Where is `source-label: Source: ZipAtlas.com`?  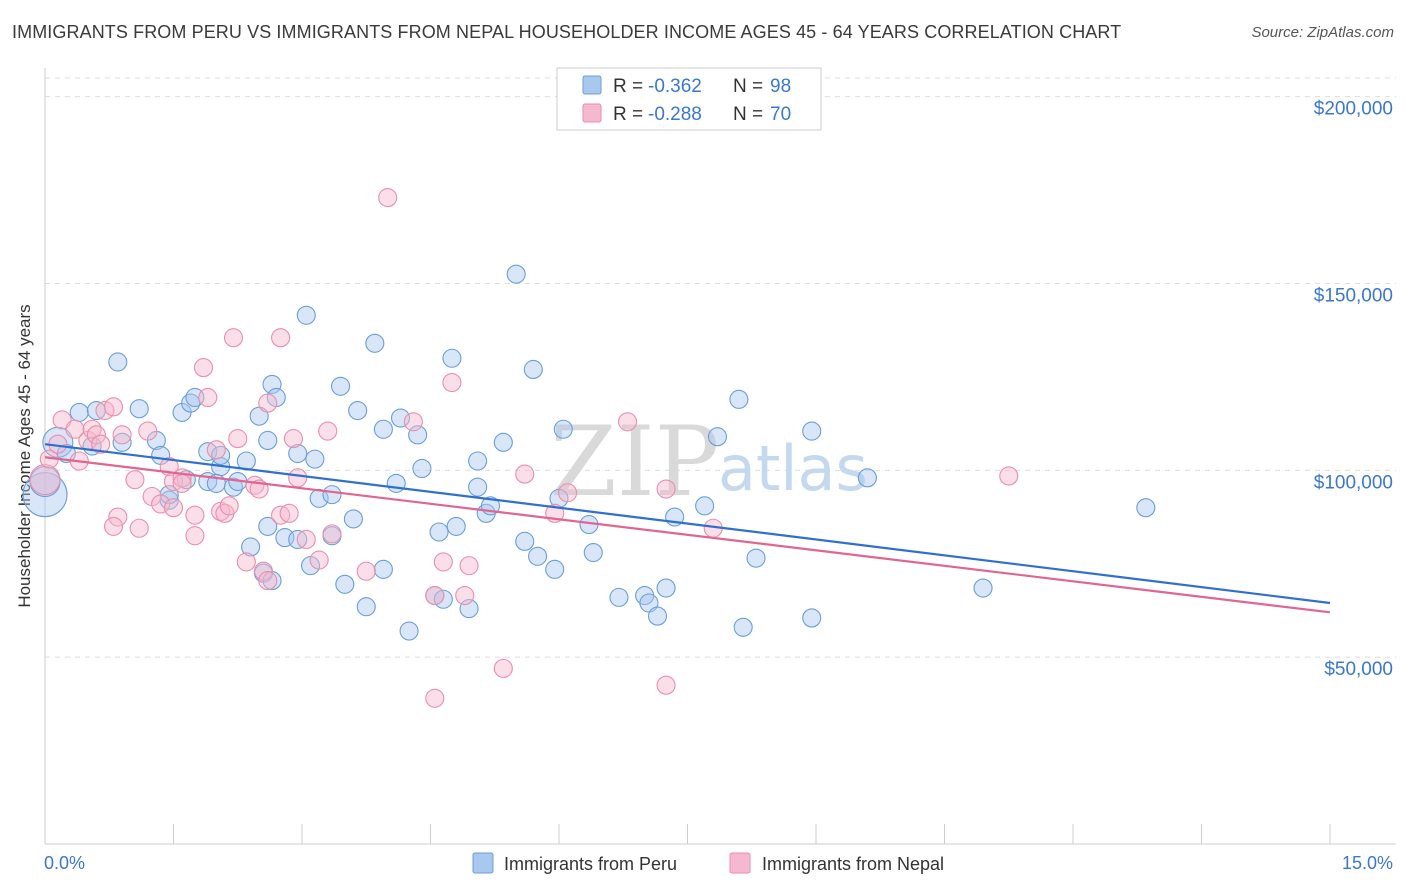 source-label: Source: ZipAtlas.com is located at coordinates (1322, 32).